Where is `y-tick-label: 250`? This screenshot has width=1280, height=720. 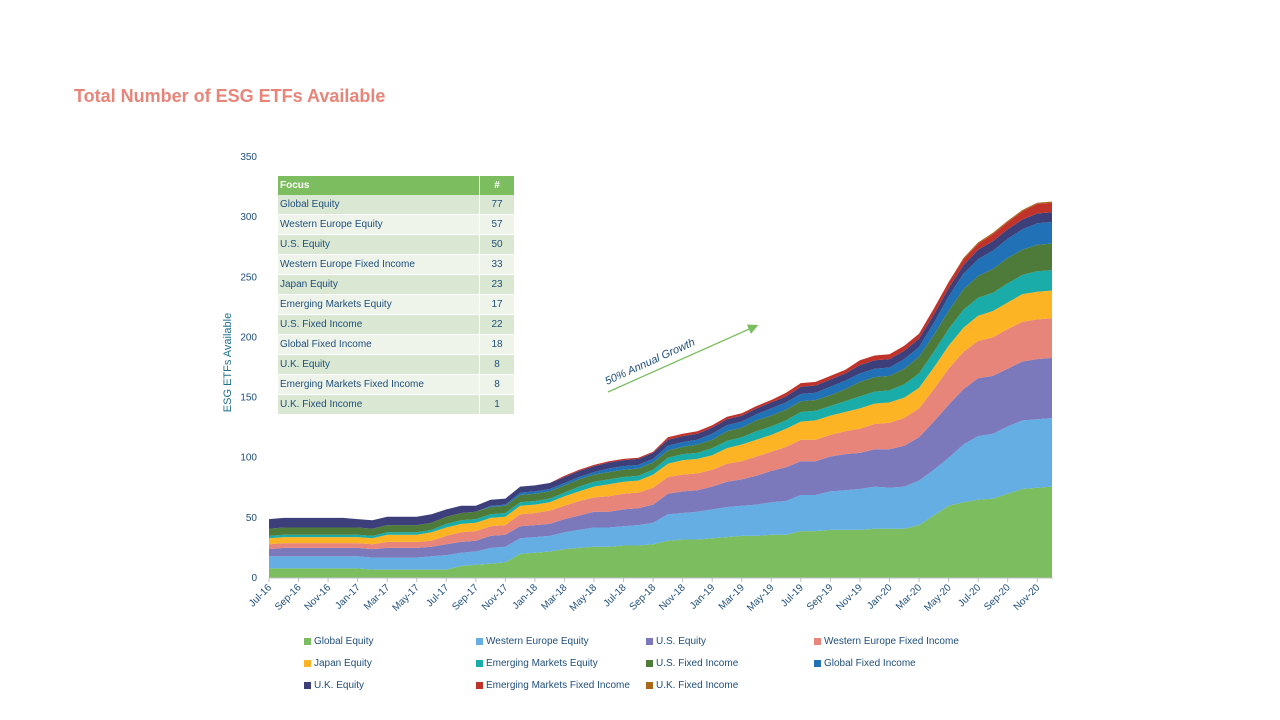 y-tick-label: 250 is located at coordinates (248, 277).